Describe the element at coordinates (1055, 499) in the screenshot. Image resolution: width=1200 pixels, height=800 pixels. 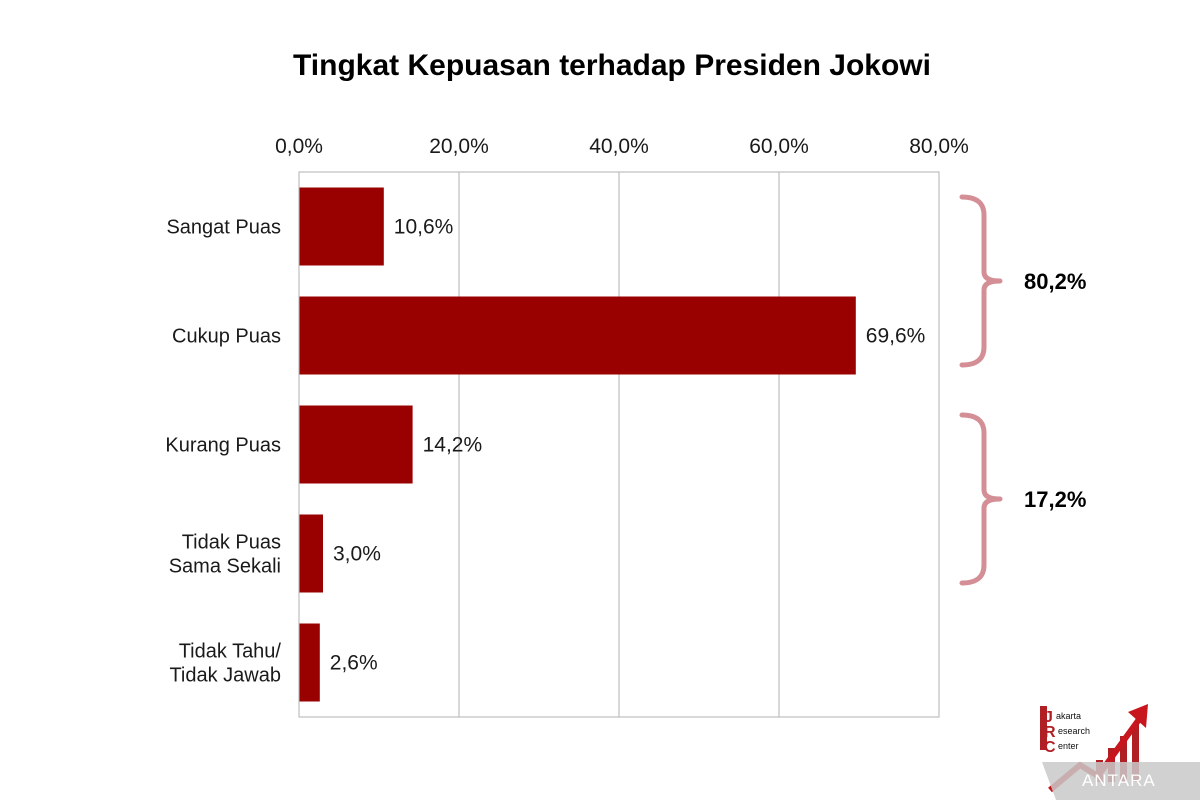
I see `group-total-label: 17,2%` at that location.